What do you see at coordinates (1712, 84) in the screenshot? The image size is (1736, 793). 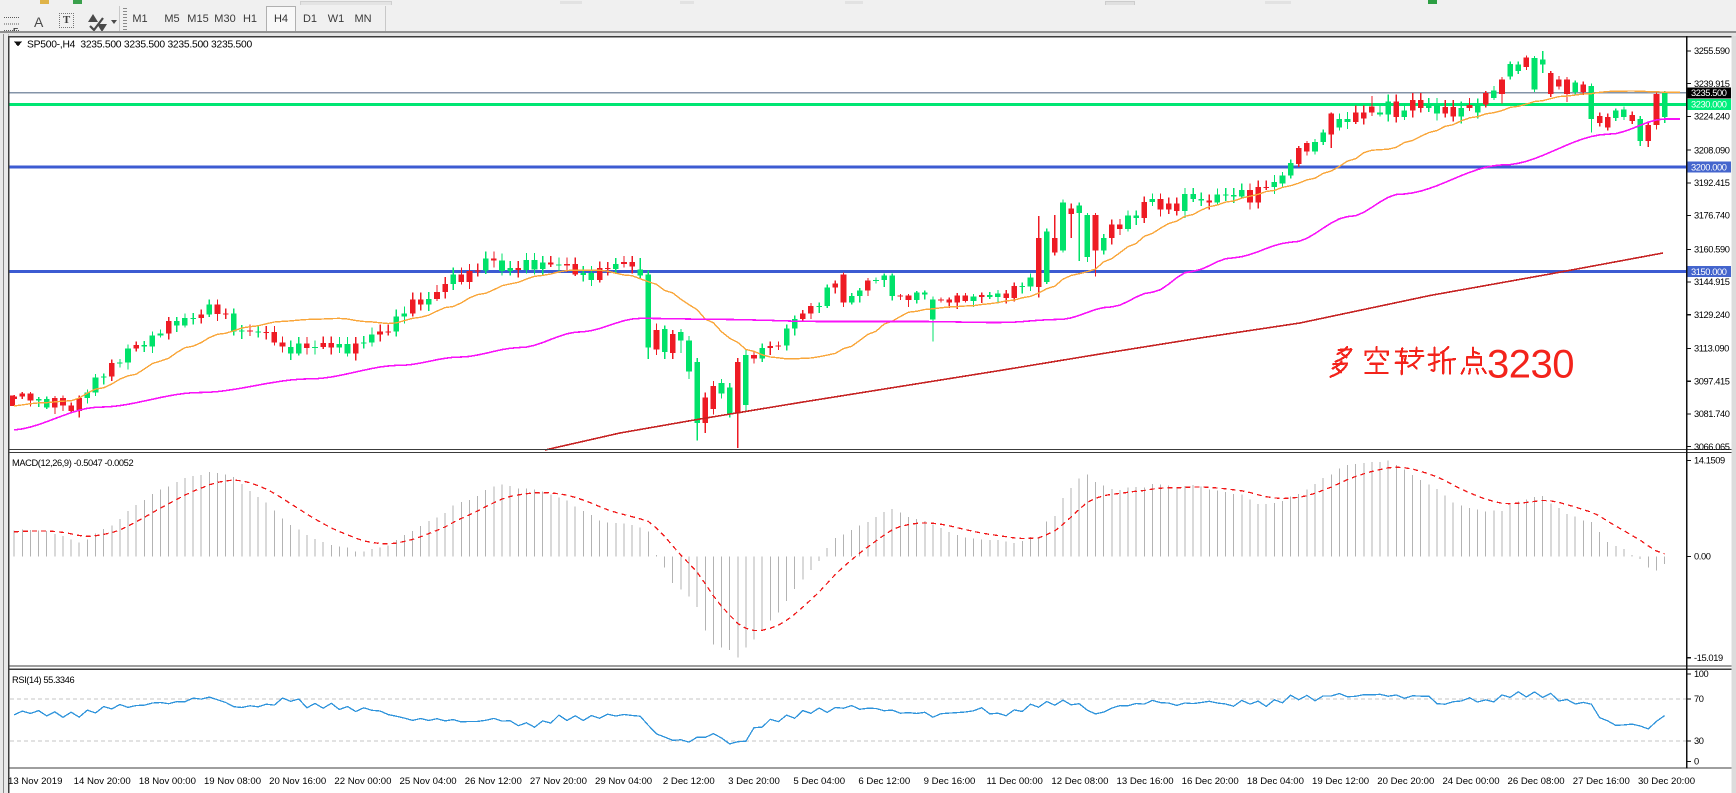 I see `svg-text: 3239.915` at bounding box center [1712, 84].